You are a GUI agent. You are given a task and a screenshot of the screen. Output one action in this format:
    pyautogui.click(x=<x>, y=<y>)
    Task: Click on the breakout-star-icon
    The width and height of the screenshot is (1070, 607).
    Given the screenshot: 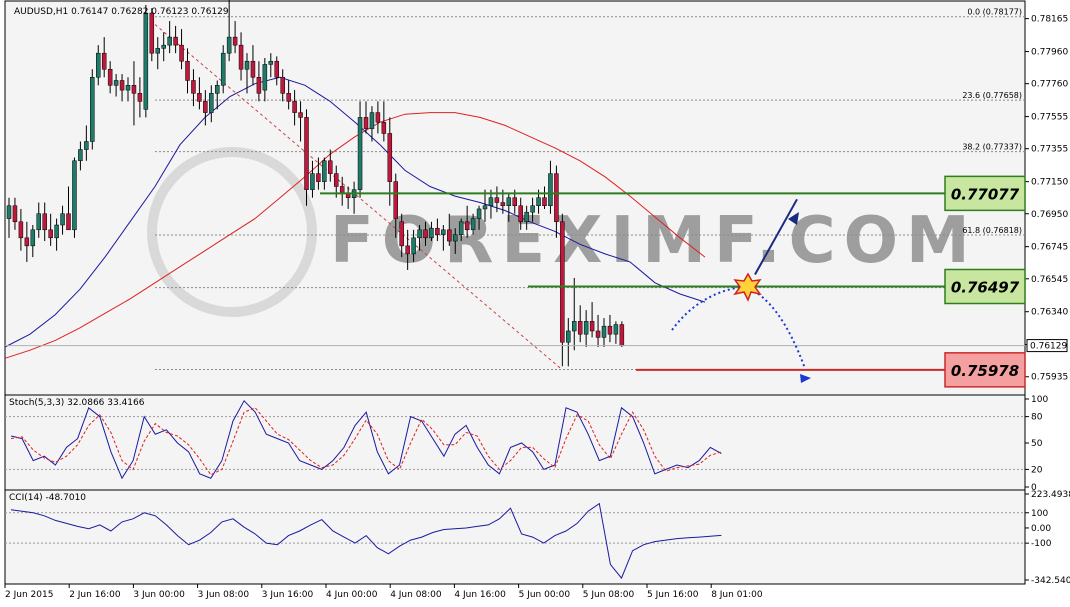 What is the action you would take?
    pyautogui.click(x=747, y=287)
    